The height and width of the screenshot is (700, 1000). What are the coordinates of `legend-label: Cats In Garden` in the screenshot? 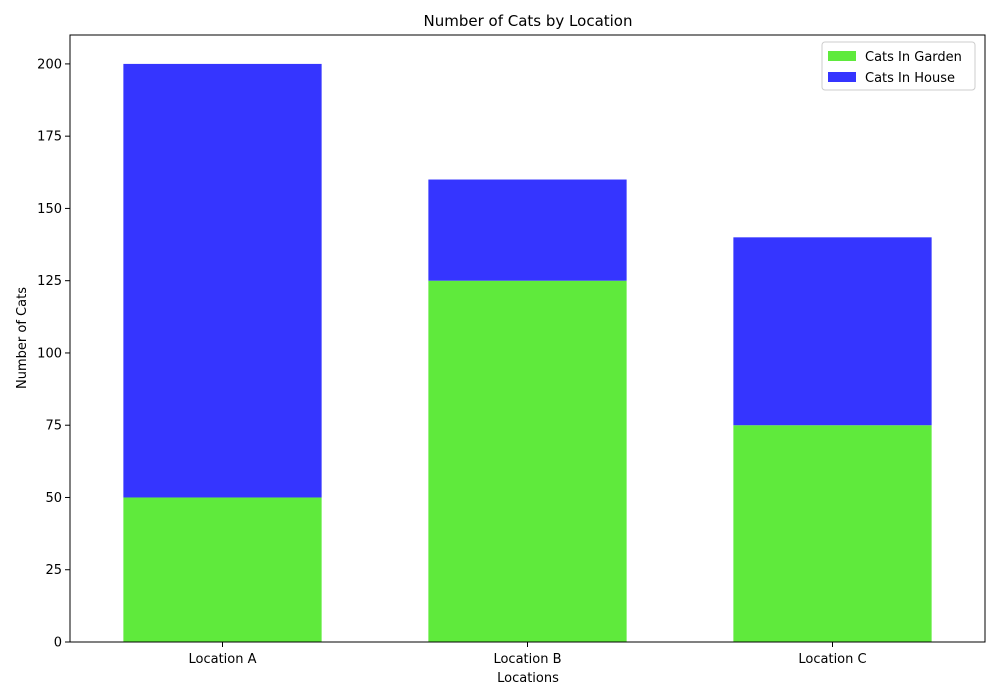 It's located at (913, 57).